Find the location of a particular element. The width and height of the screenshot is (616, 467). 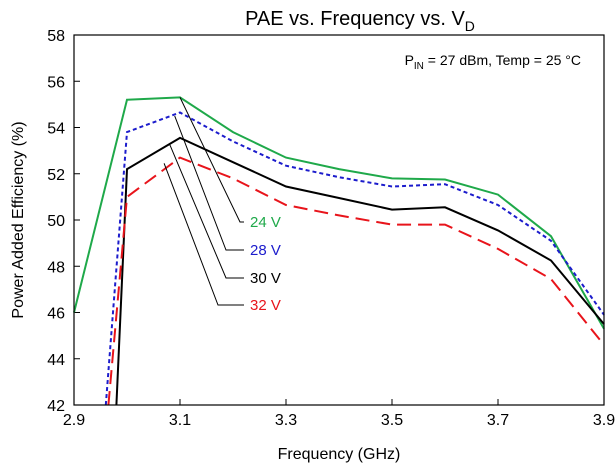

y-tick-label: 50 is located at coordinates (56, 221).